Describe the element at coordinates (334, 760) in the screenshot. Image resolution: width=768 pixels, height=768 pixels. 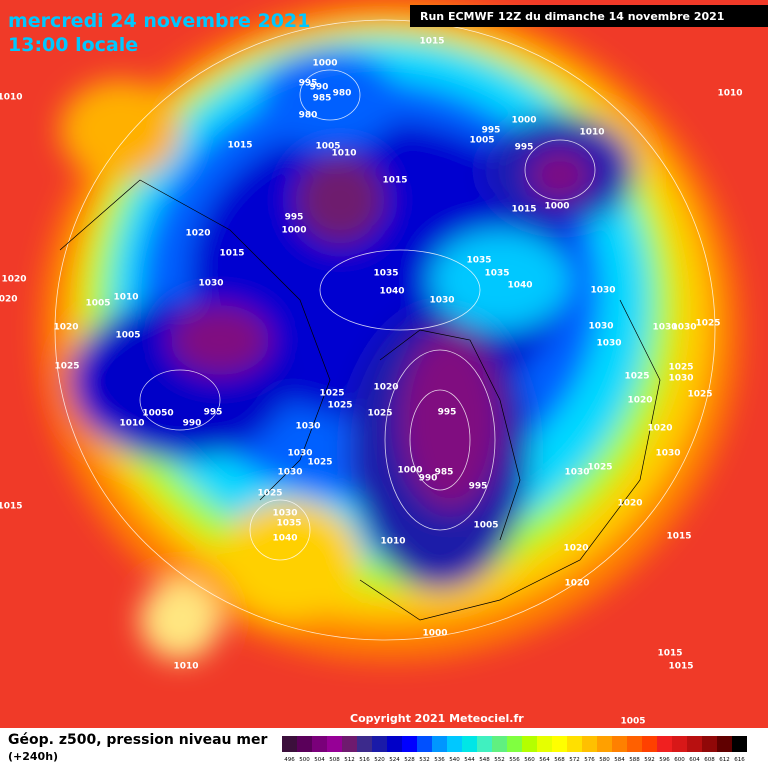
I see `colorbar-label: 508` at that location.